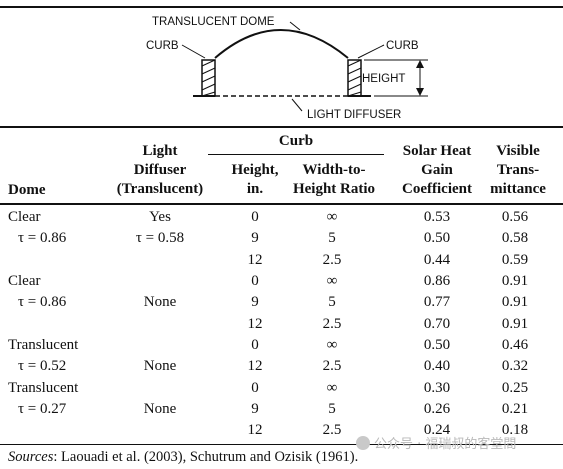 The width and height of the screenshot is (563, 469). What do you see at coordinates (518, 170) in the screenshot?
I see `header-vt-2: Trans-` at bounding box center [518, 170].